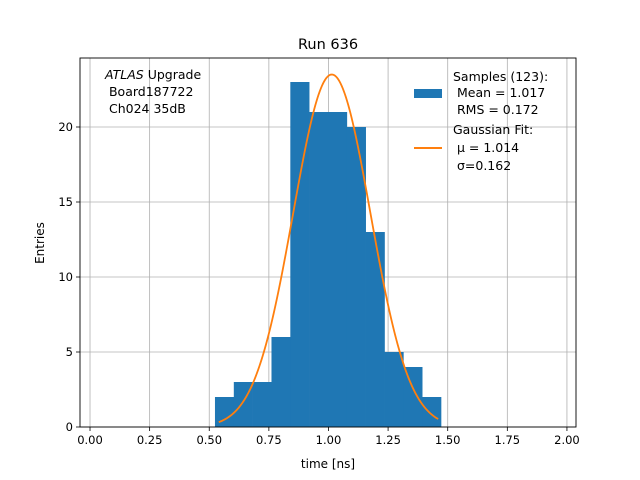 Image resolution: width=640 pixels, height=480 pixels. What do you see at coordinates (486, 147) in the screenshot?
I see `legend-mu: μ = 1.014` at bounding box center [486, 147].